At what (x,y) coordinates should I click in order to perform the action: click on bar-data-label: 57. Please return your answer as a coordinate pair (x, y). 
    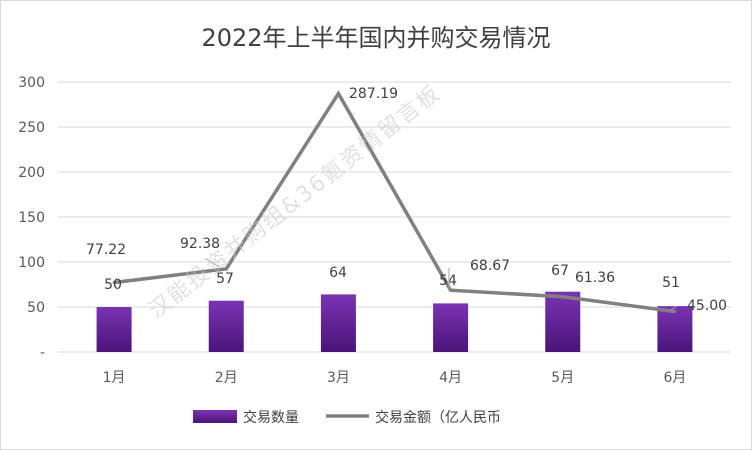
    Looking at the image, I should click on (225, 279).